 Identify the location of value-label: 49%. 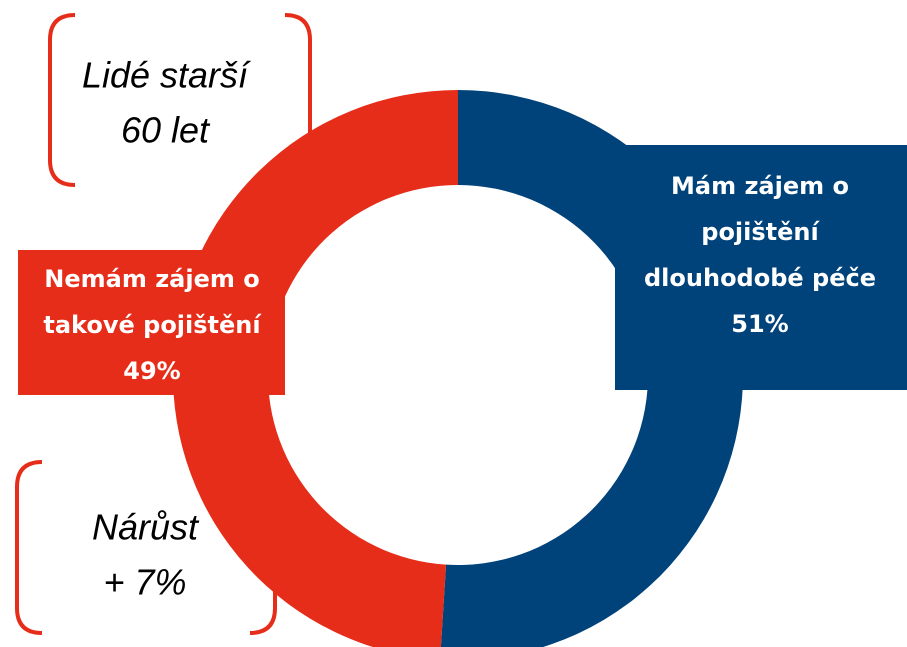
(151, 371).